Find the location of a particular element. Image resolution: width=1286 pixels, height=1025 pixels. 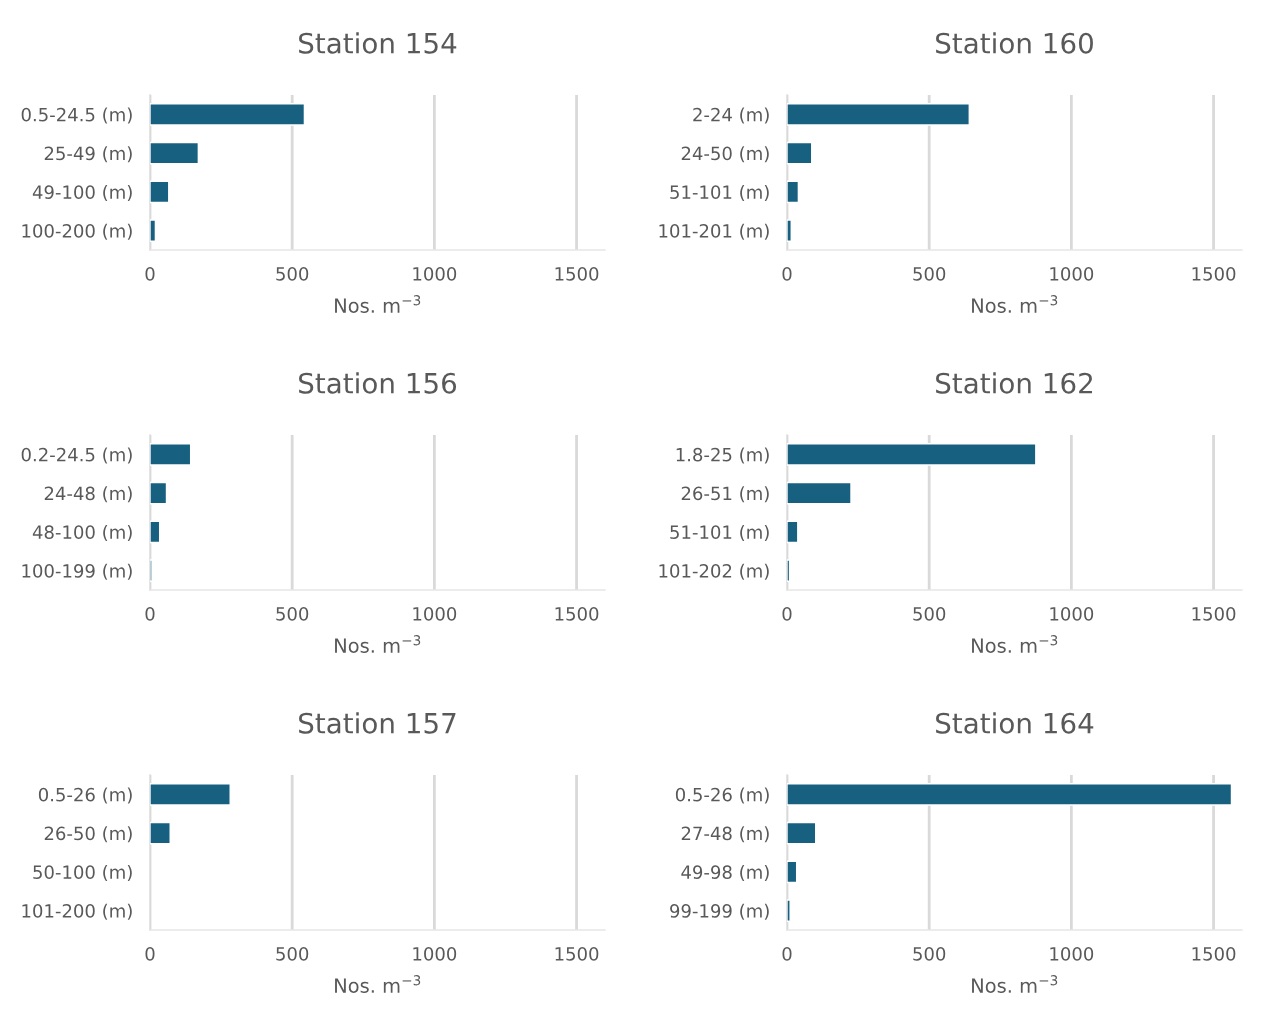

chart-title: Station 154 is located at coordinates (378, 43).